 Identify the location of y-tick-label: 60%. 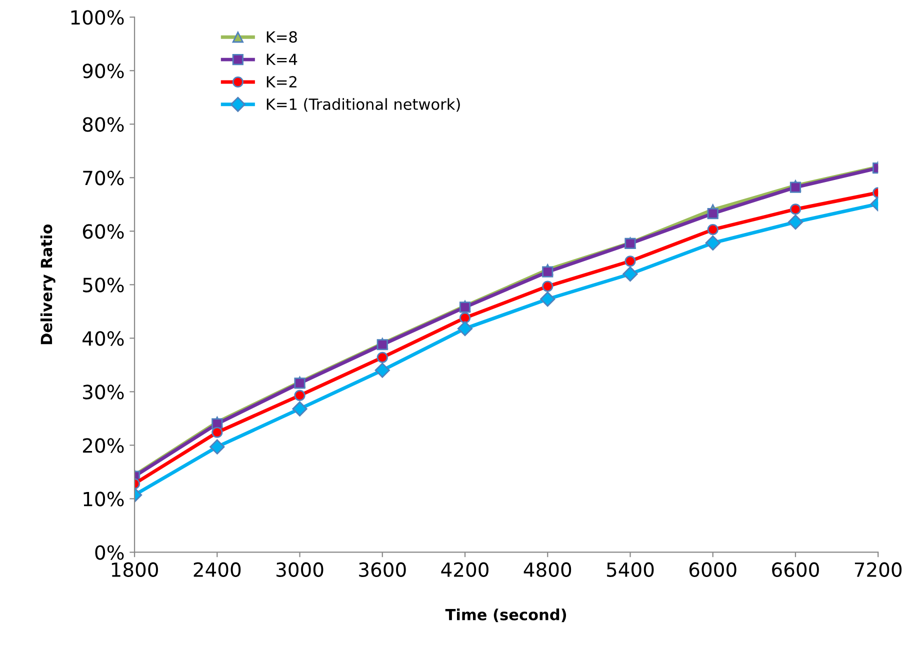
(103, 231).